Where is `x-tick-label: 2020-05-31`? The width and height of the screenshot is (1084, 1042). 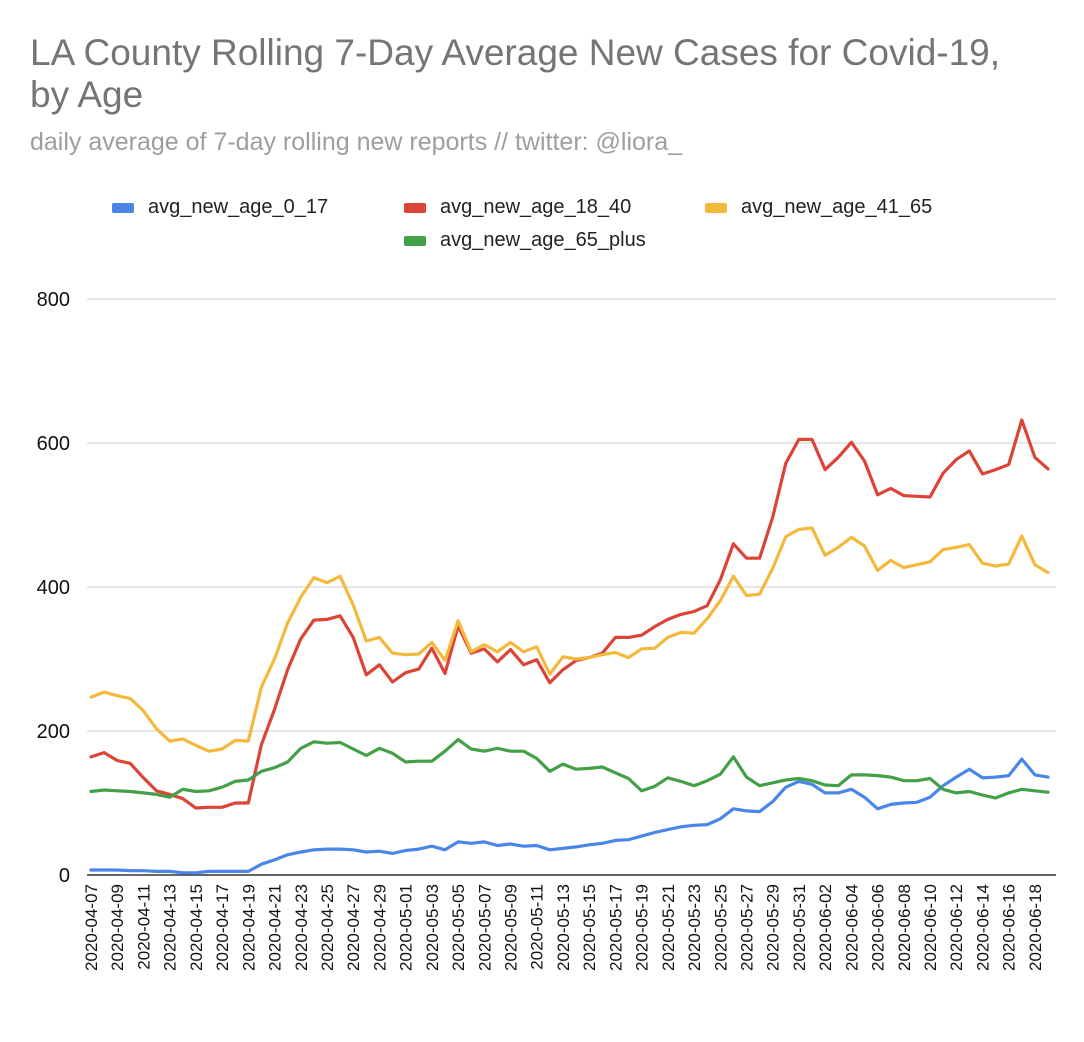
x-tick-label: 2020-05-31 is located at coordinates (799, 927).